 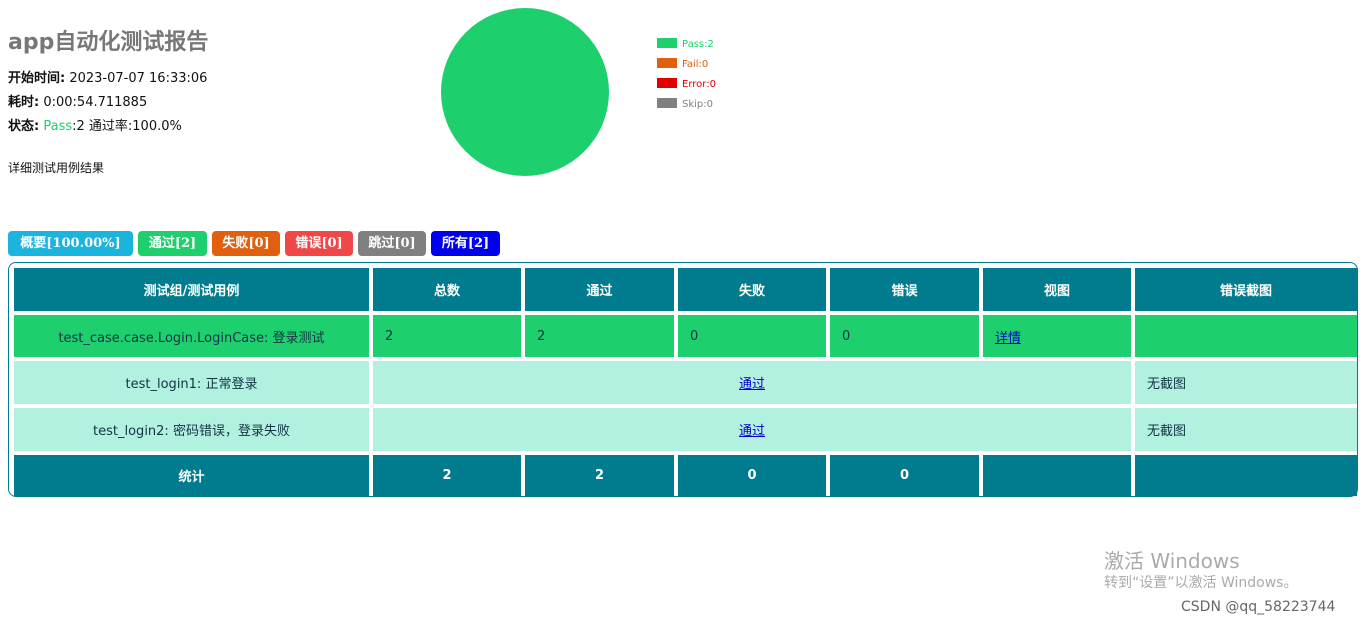 I want to click on case-name: test_login2: 密码错误，登录失败, so click(x=191, y=429).